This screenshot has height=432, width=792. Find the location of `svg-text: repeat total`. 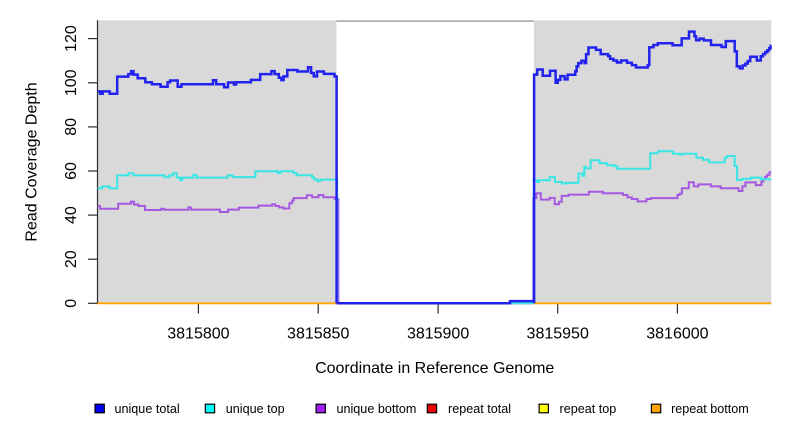

svg-text: repeat total is located at coordinates (479, 409).